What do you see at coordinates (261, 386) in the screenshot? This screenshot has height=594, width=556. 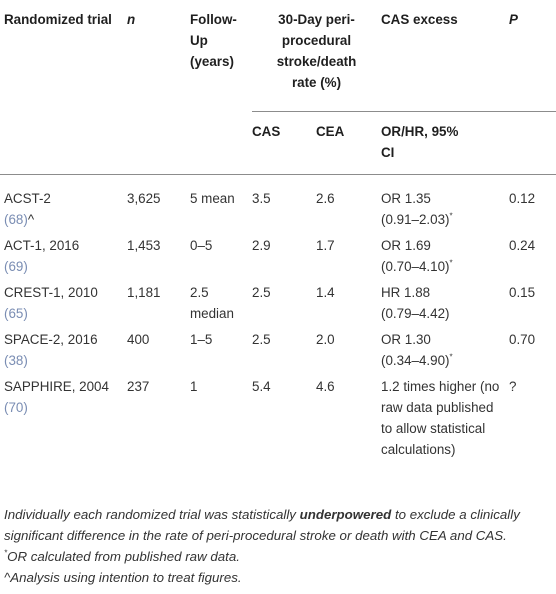 I see `cell-cas-value: 5.4` at bounding box center [261, 386].